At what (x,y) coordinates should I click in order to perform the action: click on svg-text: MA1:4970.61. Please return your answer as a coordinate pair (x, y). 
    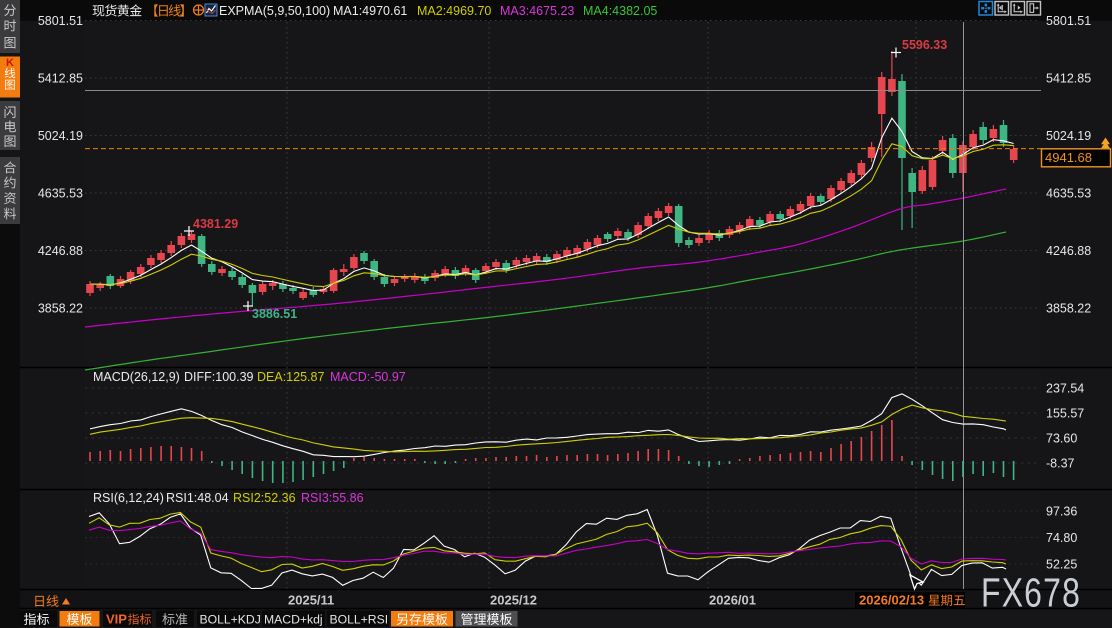
    Looking at the image, I should click on (370, 11).